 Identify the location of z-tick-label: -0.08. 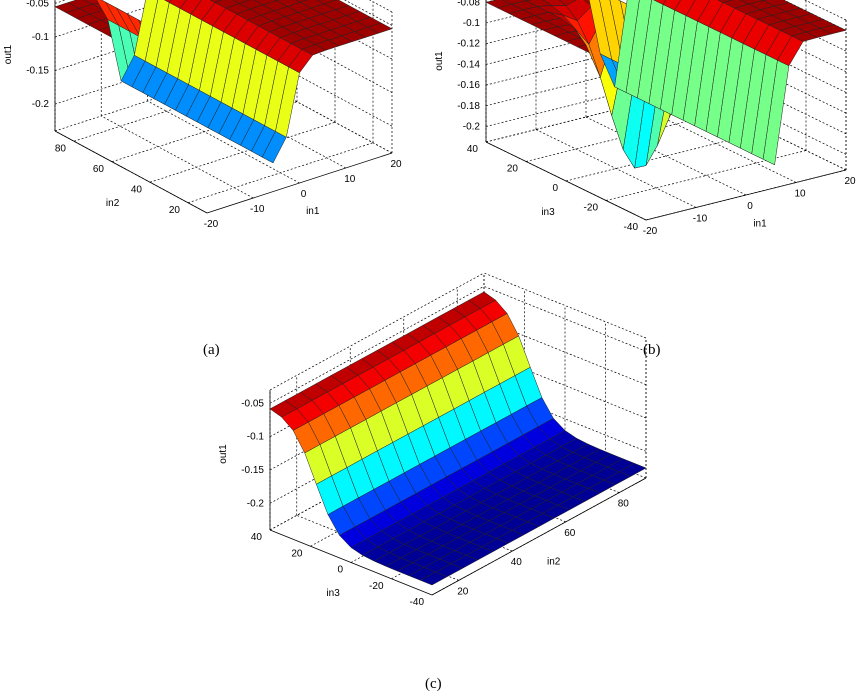
(468, 4).